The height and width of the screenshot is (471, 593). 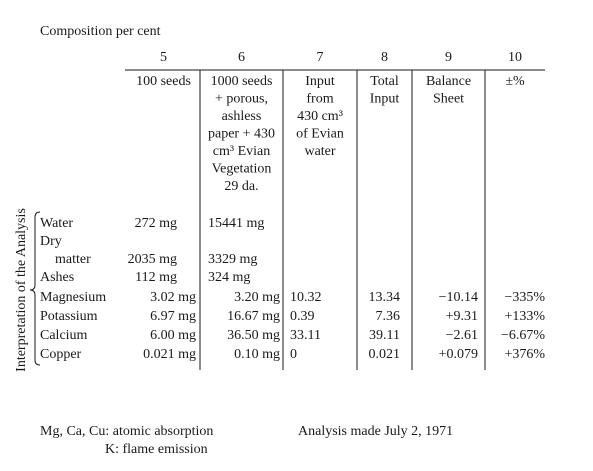 What do you see at coordinates (306, 297) in the screenshot?
I see `cell: 10.32` at bounding box center [306, 297].